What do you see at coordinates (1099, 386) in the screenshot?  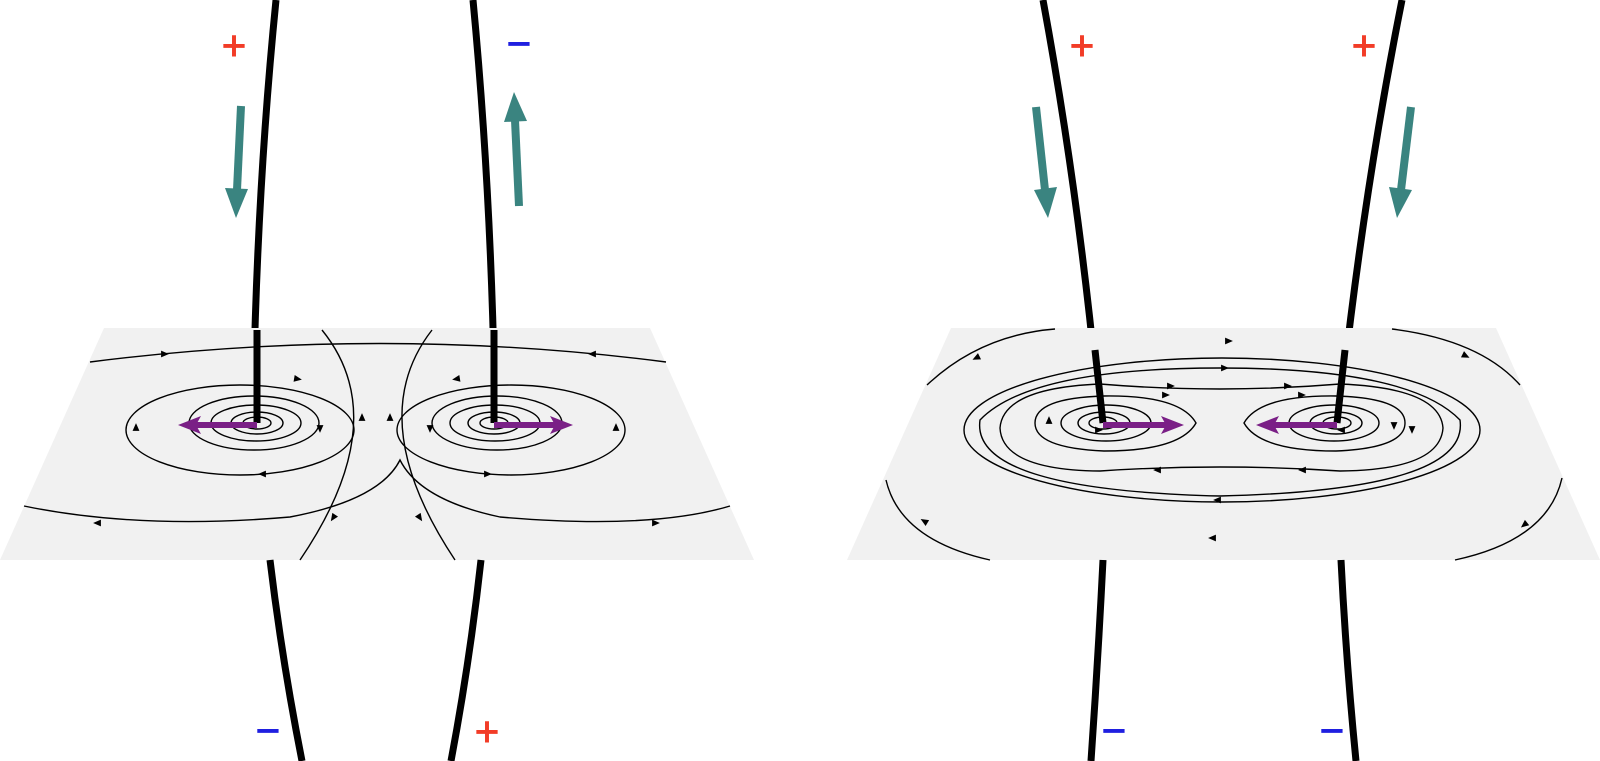 I see `left-wire-stub` at bounding box center [1099, 386].